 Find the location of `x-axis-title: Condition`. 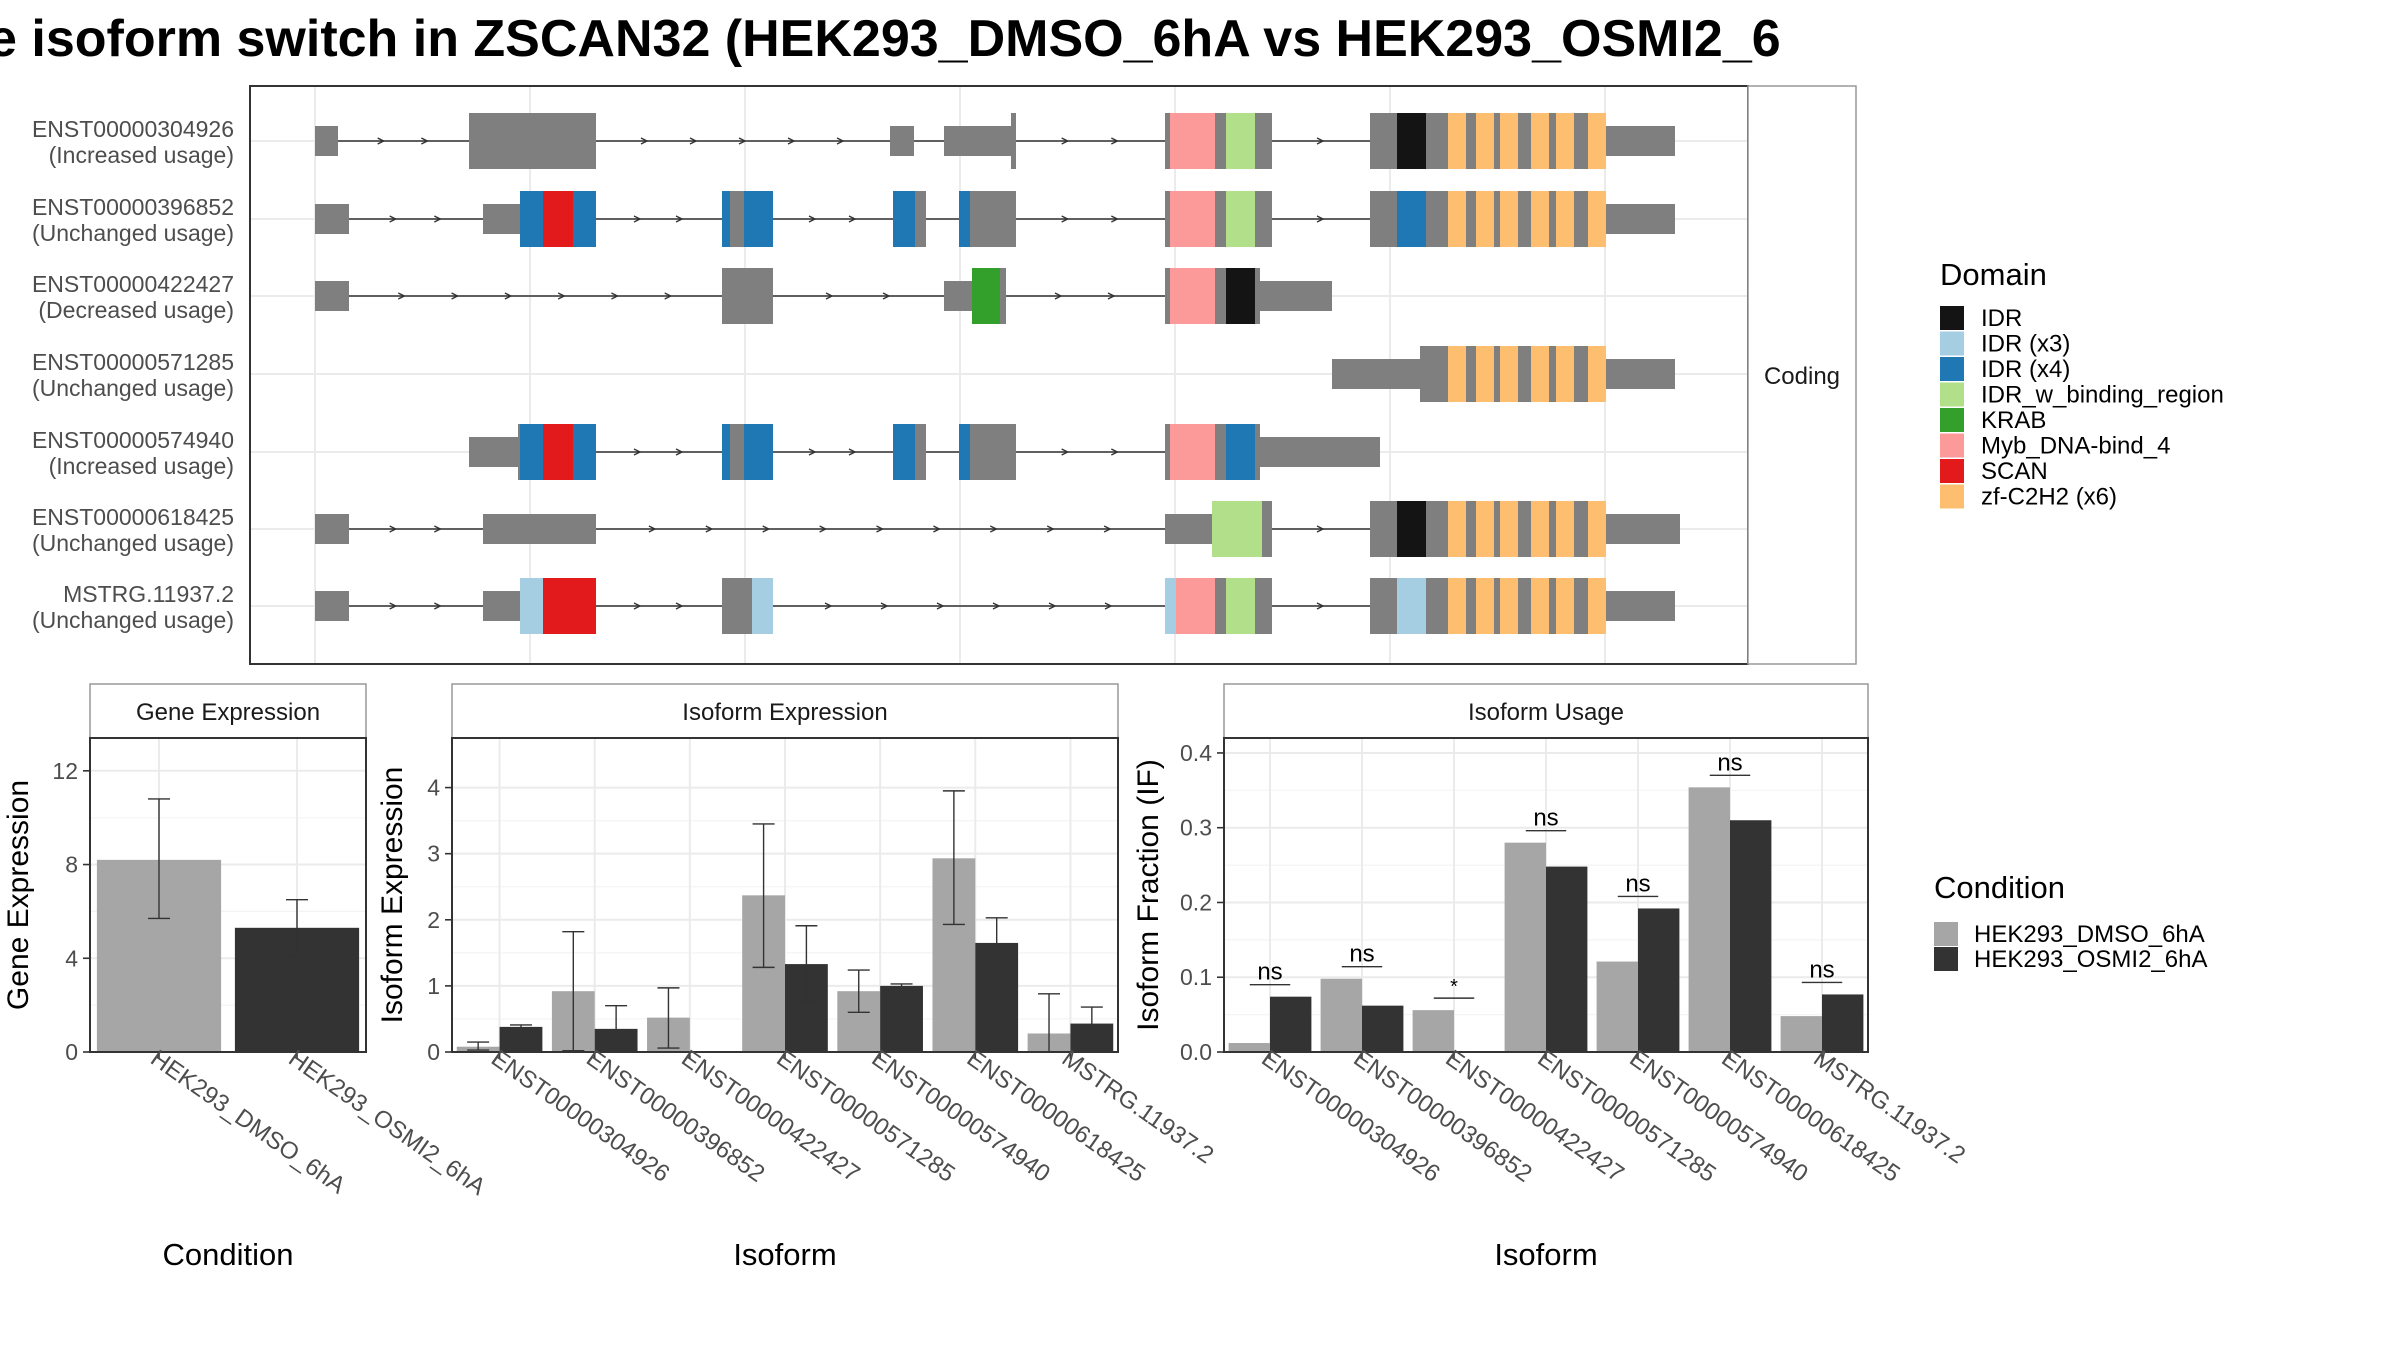

x-axis-title: Condition is located at coordinates (228, 1254).